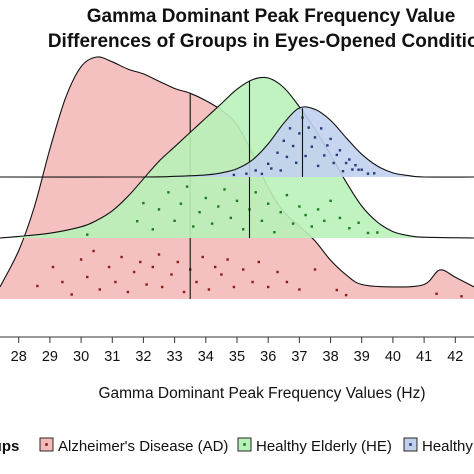 The height and width of the screenshot is (474, 474). Describe the element at coordinates (112, 357) in the screenshot. I see `x-tick-label-31: 31` at that location.